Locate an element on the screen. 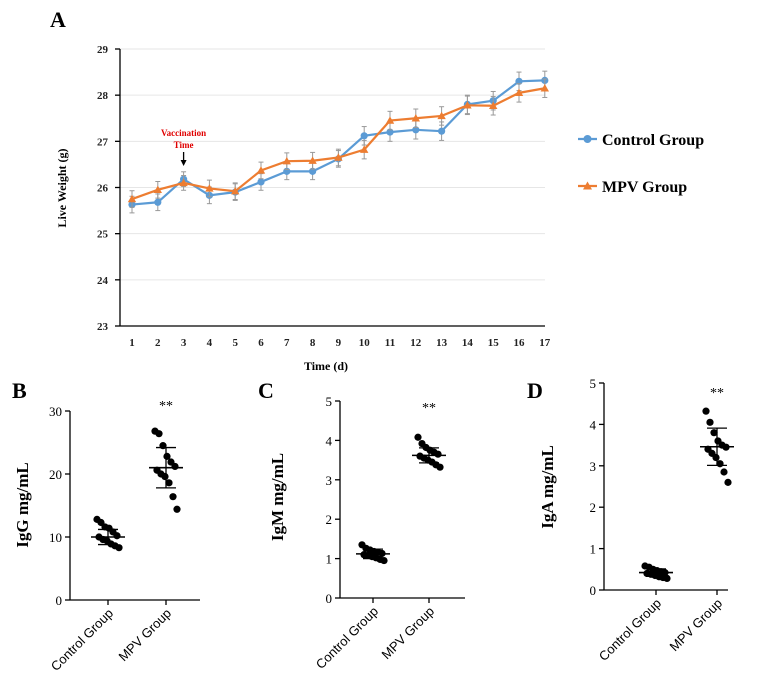  annotation-line2: Time is located at coordinates (184, 145).